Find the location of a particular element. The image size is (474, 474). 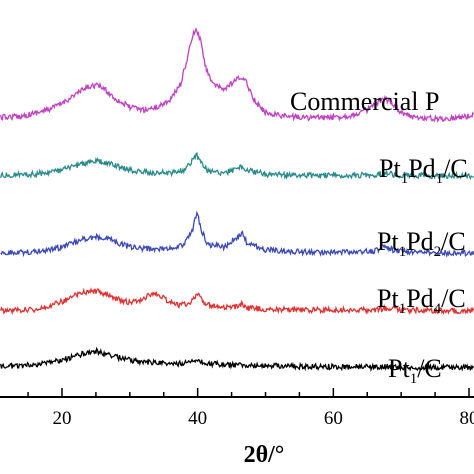

x-axis: 20 40 60 80 is located at coordinates (237, 408).